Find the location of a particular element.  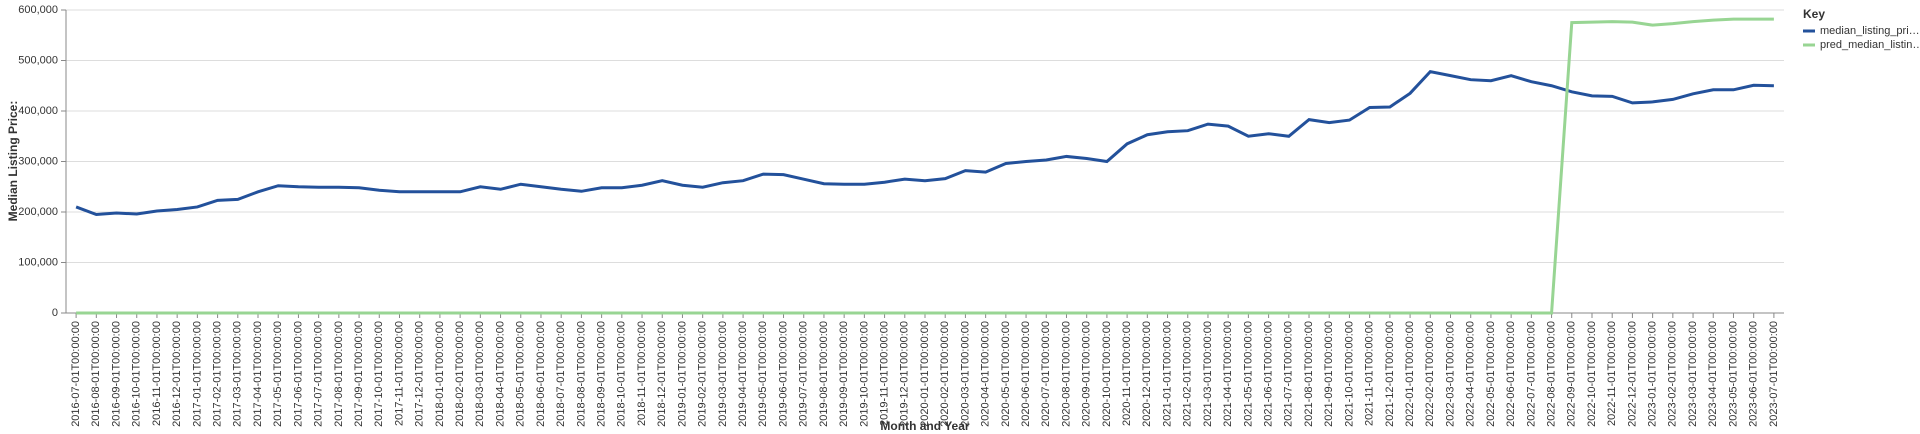

x-tick-label: 2020-03-01T00:00:00 is located at coordinates (965, 374).